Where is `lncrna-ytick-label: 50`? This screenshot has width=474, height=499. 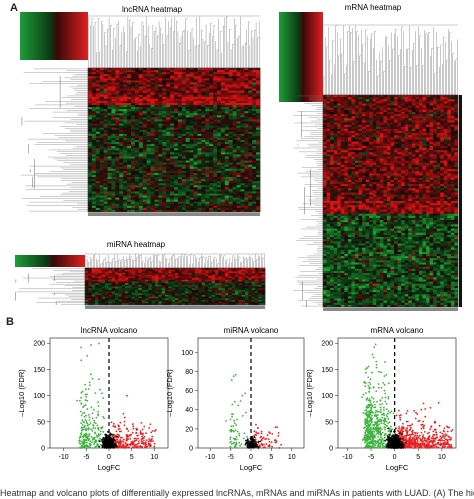 lncrna-ytick-label: 50 is located at coordinates (41, 422).